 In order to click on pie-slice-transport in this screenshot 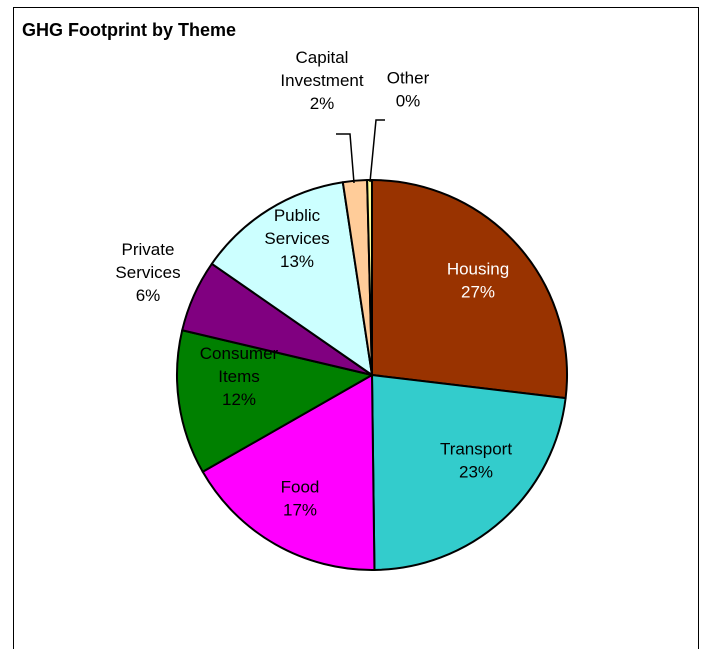, I will do `click(469, 472)`.